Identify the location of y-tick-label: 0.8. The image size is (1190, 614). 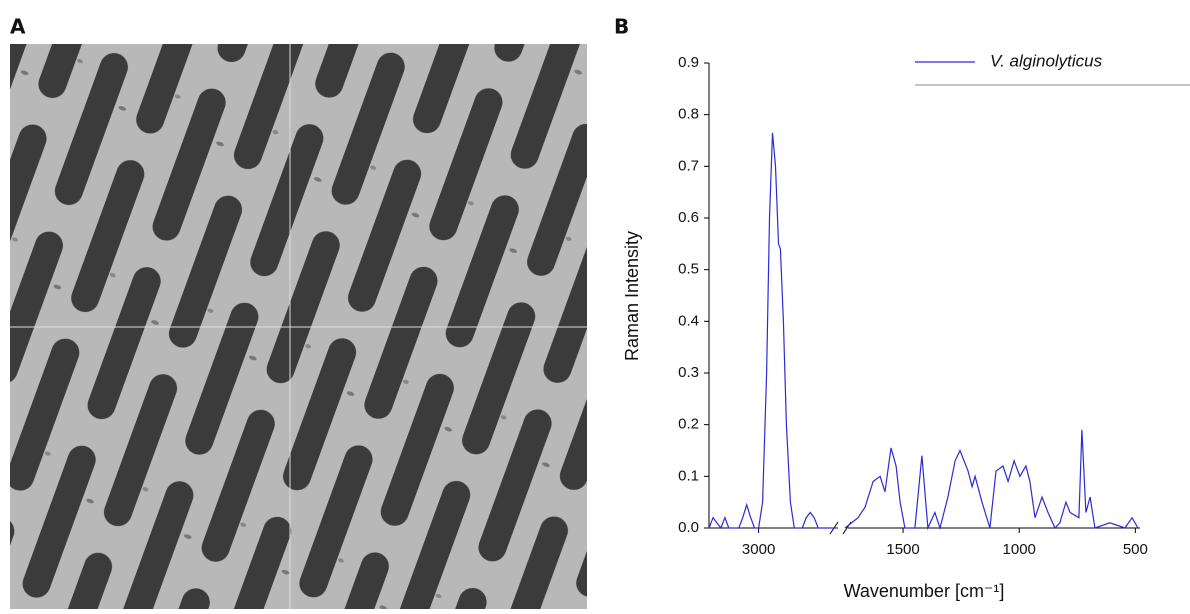
(688, 114).